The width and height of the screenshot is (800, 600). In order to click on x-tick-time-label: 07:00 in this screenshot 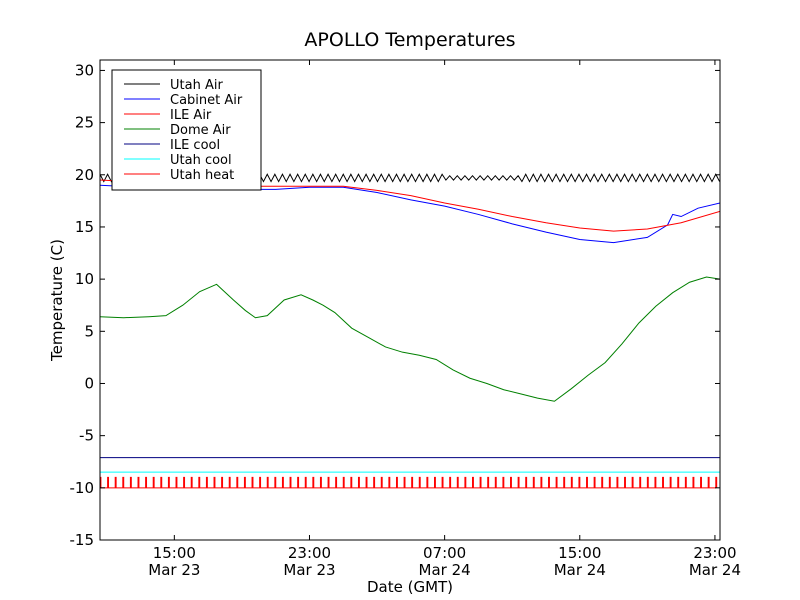, I will do `click(444, 553)`.